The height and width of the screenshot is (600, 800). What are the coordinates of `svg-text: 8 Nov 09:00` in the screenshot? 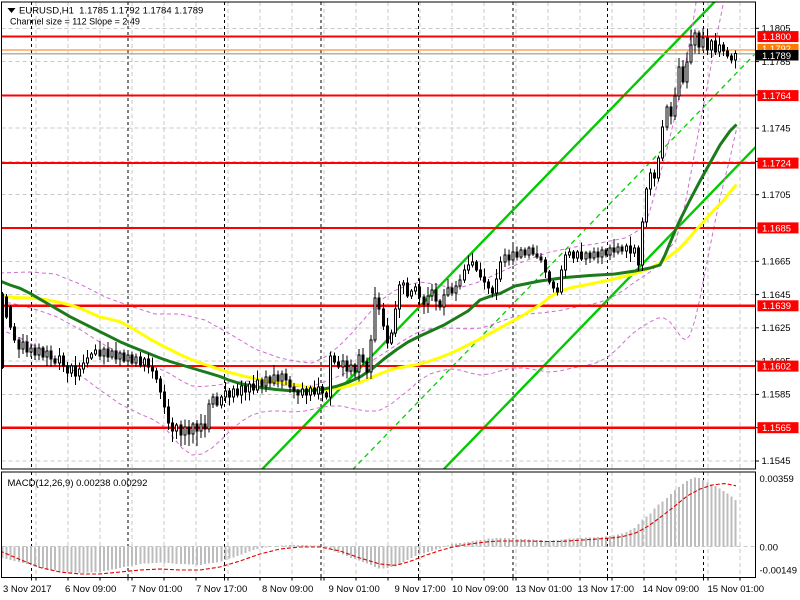 It's located at (287, 589).